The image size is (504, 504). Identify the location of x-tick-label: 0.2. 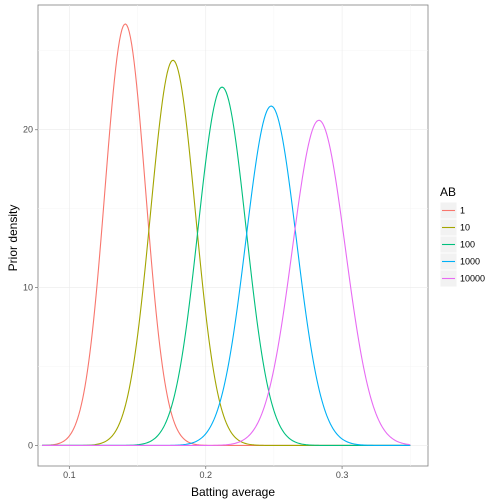
(205, 475).